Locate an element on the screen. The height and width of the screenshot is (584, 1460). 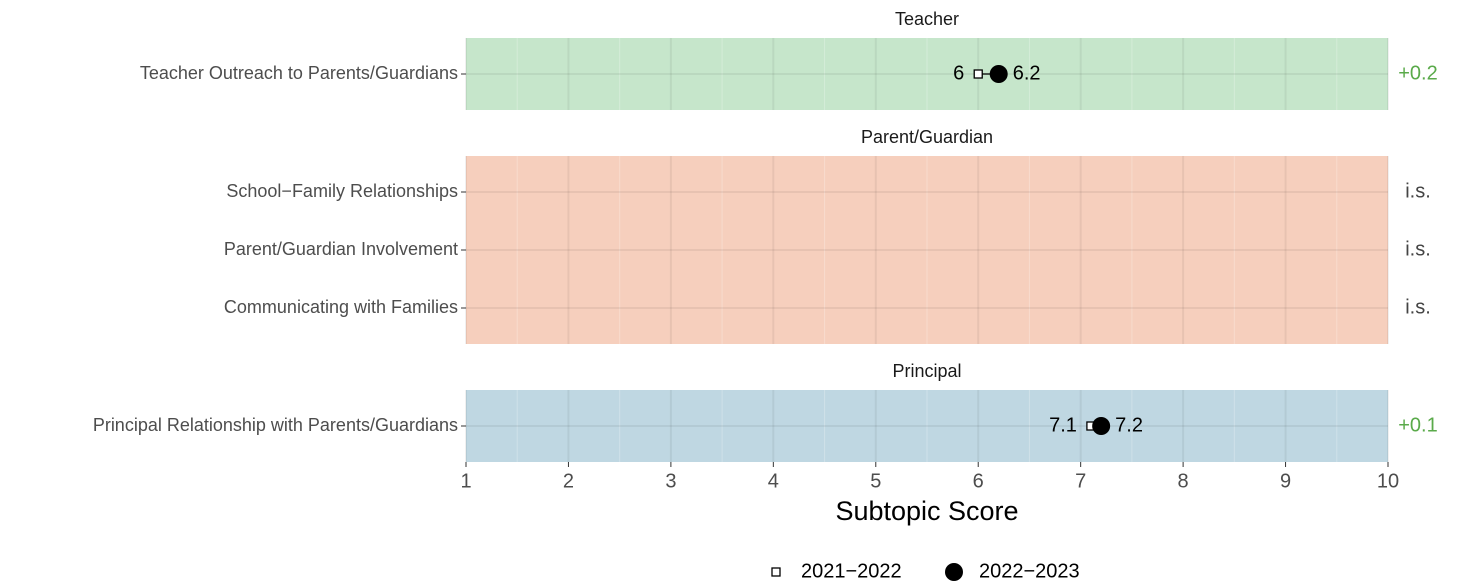
value-label: 6 is located at coordinates (958, 73).